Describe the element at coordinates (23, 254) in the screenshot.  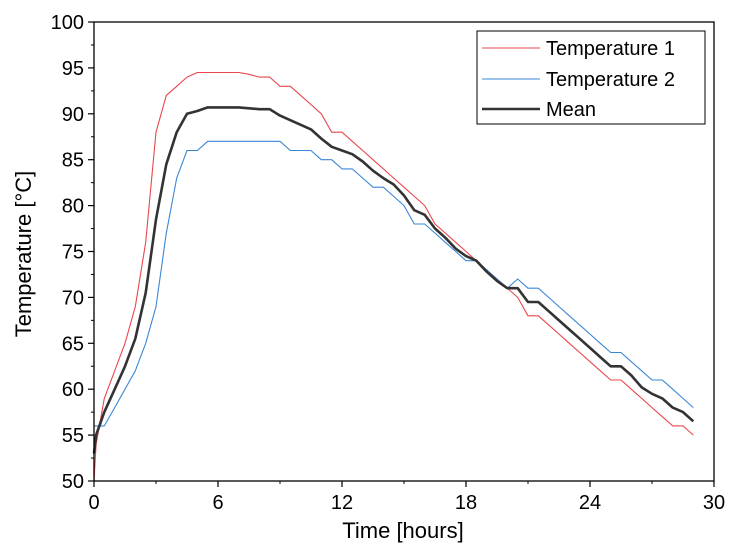
I see `y-axis-title: Temperature [°C]` at that location.